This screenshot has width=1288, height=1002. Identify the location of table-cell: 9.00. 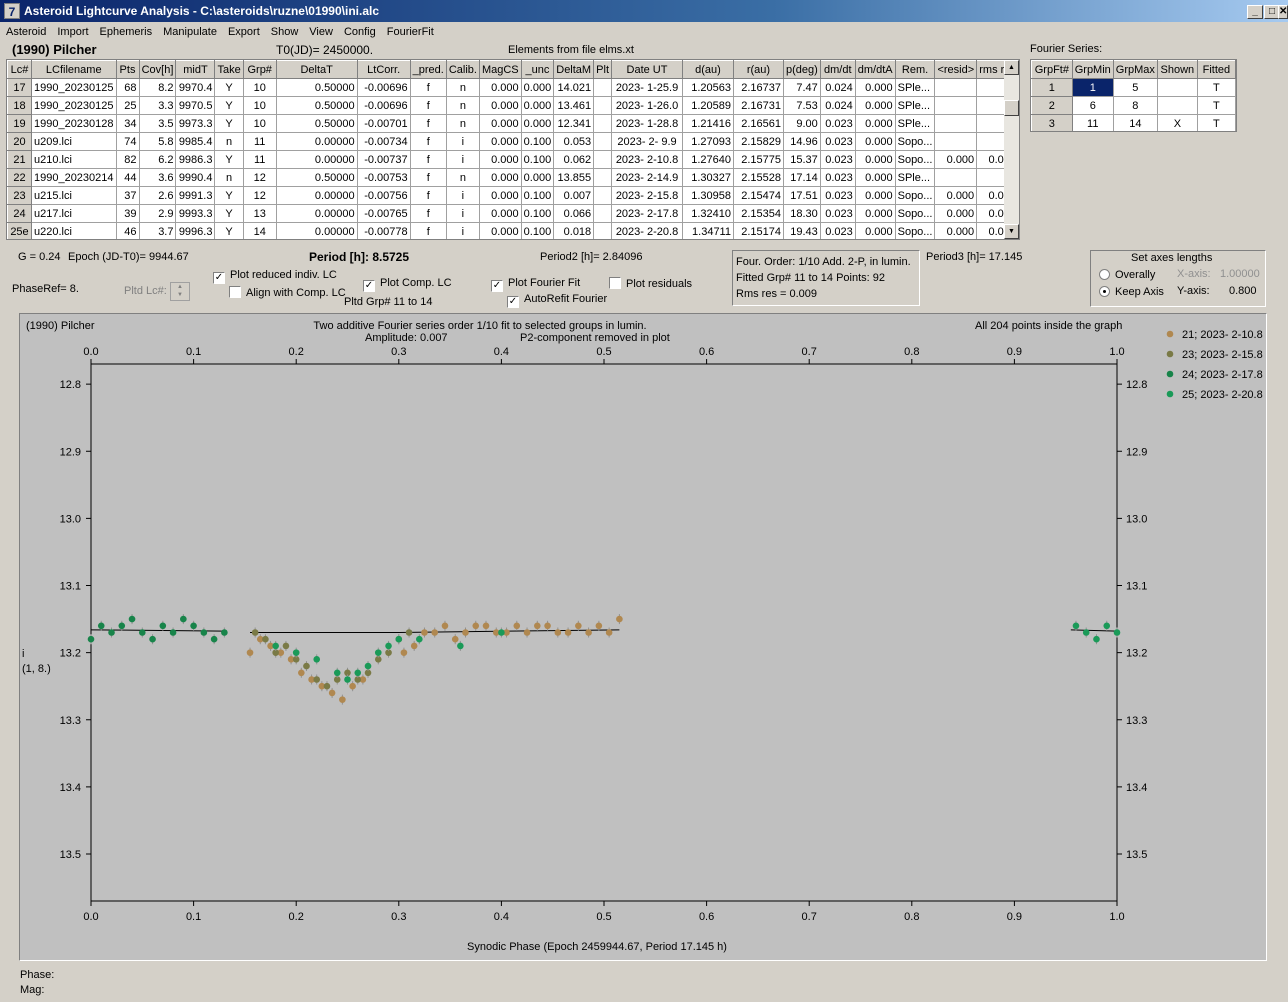
(801, 123).